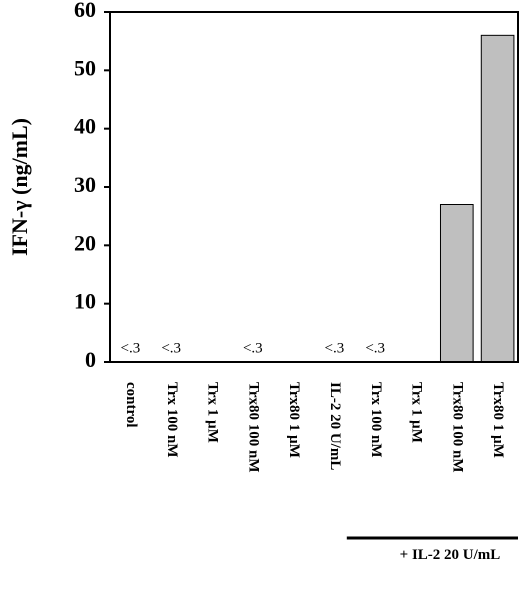 The height and width of the screenshot is (592, 520). I want to click on y-tick-label: 40, so click(85, 126).